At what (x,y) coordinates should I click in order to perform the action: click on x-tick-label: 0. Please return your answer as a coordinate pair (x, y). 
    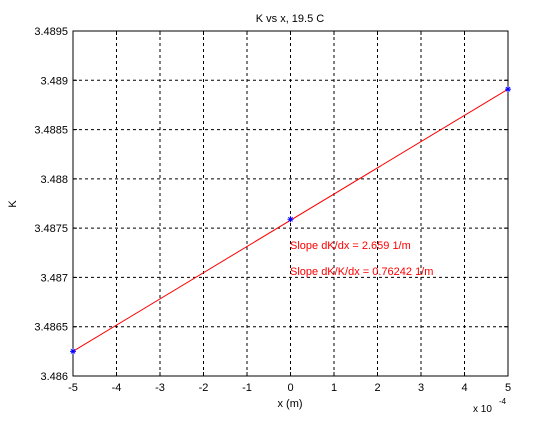
    Looking at the image, I should click on (290, 388).